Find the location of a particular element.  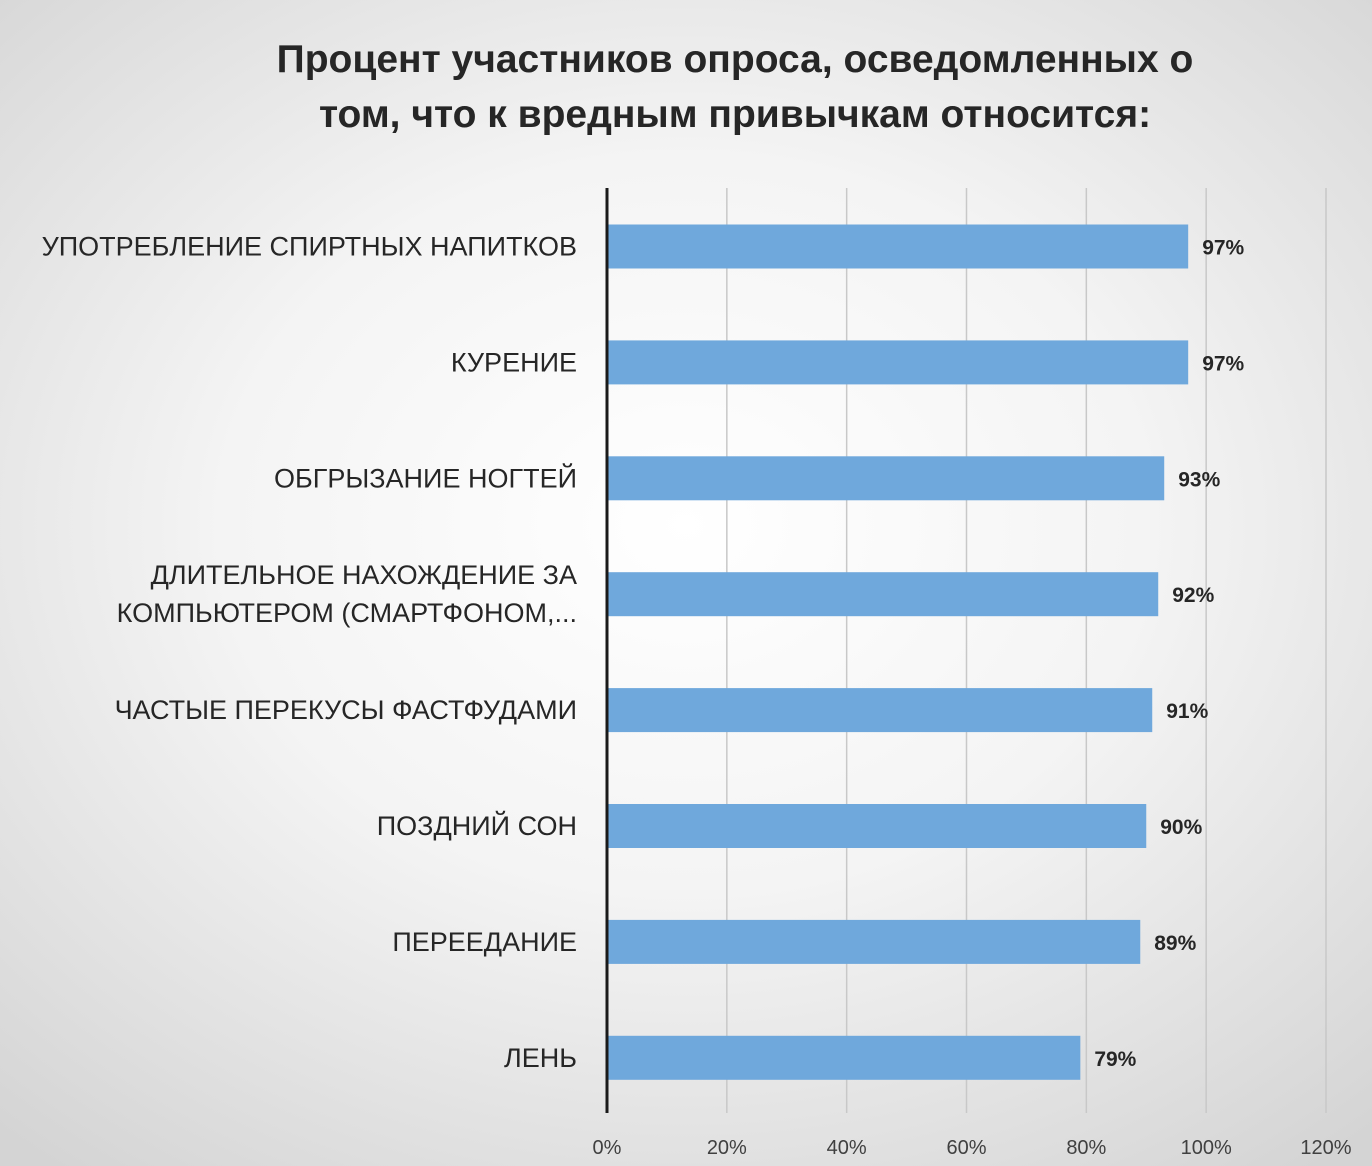

x-tick-label: 80% is located at coordinates (1086, 1148).